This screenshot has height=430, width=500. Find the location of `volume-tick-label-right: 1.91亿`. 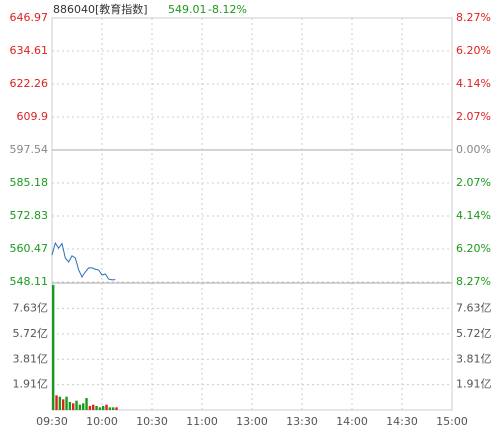

volume-tick-label-right: 1.91亿 is located at coordinates (474, 384).